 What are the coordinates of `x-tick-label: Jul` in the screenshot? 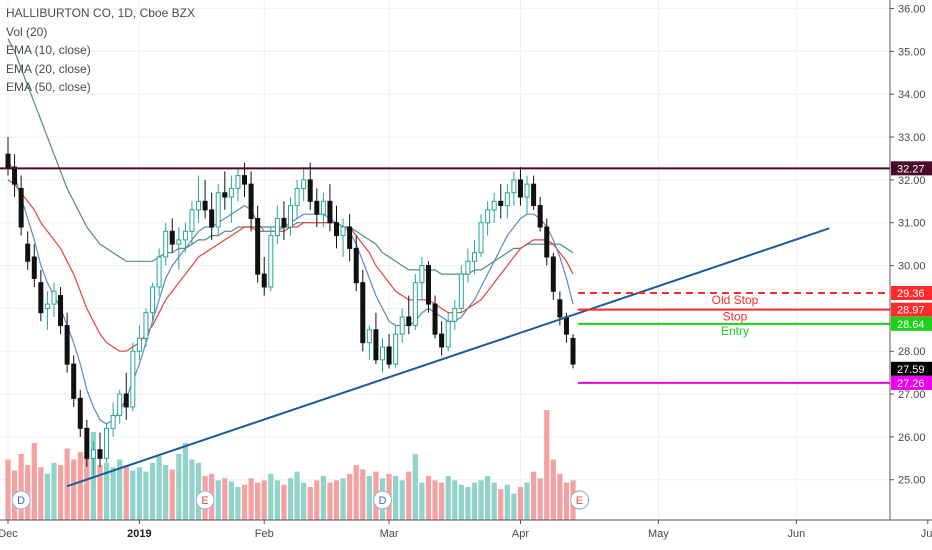 It's located at (926, 534).